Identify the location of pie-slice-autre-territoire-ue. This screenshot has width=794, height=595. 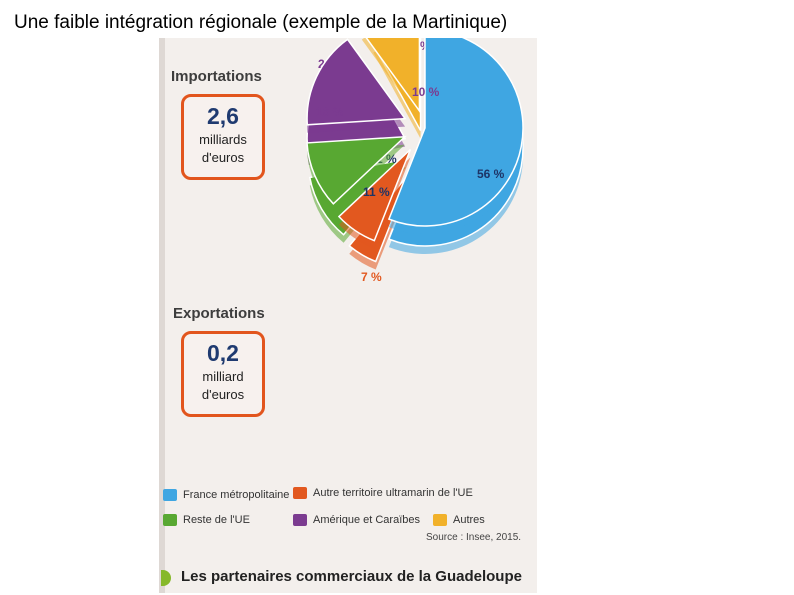
(374, 195).